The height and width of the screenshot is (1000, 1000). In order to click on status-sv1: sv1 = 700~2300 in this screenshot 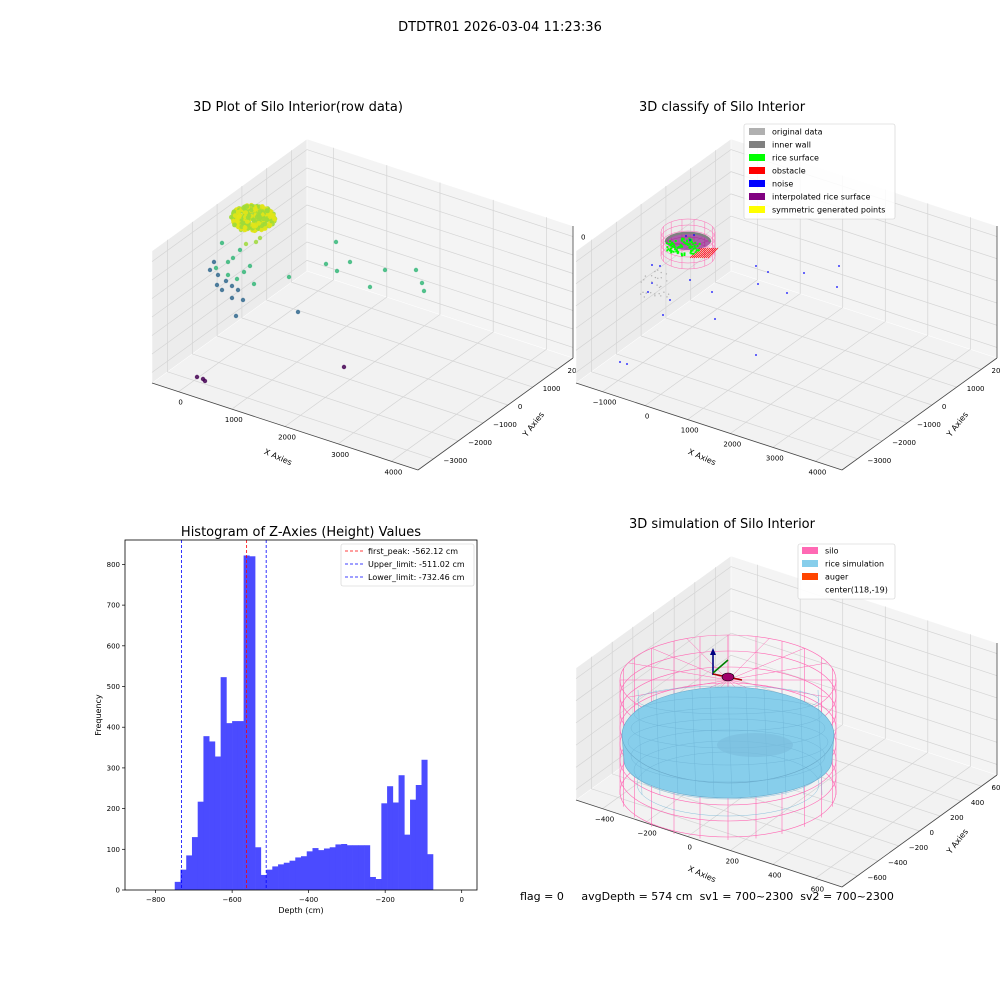, I will do `click(746, 896)`.